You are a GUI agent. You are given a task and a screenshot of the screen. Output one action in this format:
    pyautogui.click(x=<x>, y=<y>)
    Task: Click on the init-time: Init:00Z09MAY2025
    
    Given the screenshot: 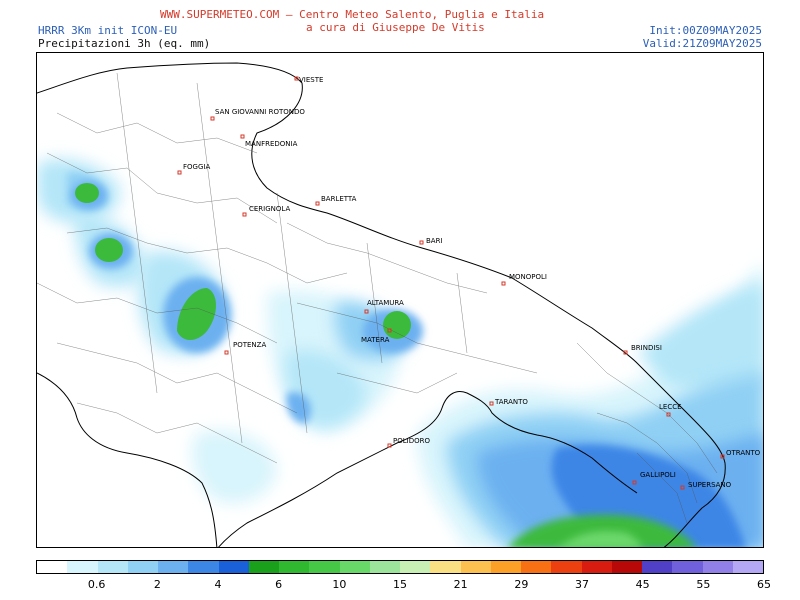 What is the action you would take?
    pyautogui.click(x=705, y=30)
    